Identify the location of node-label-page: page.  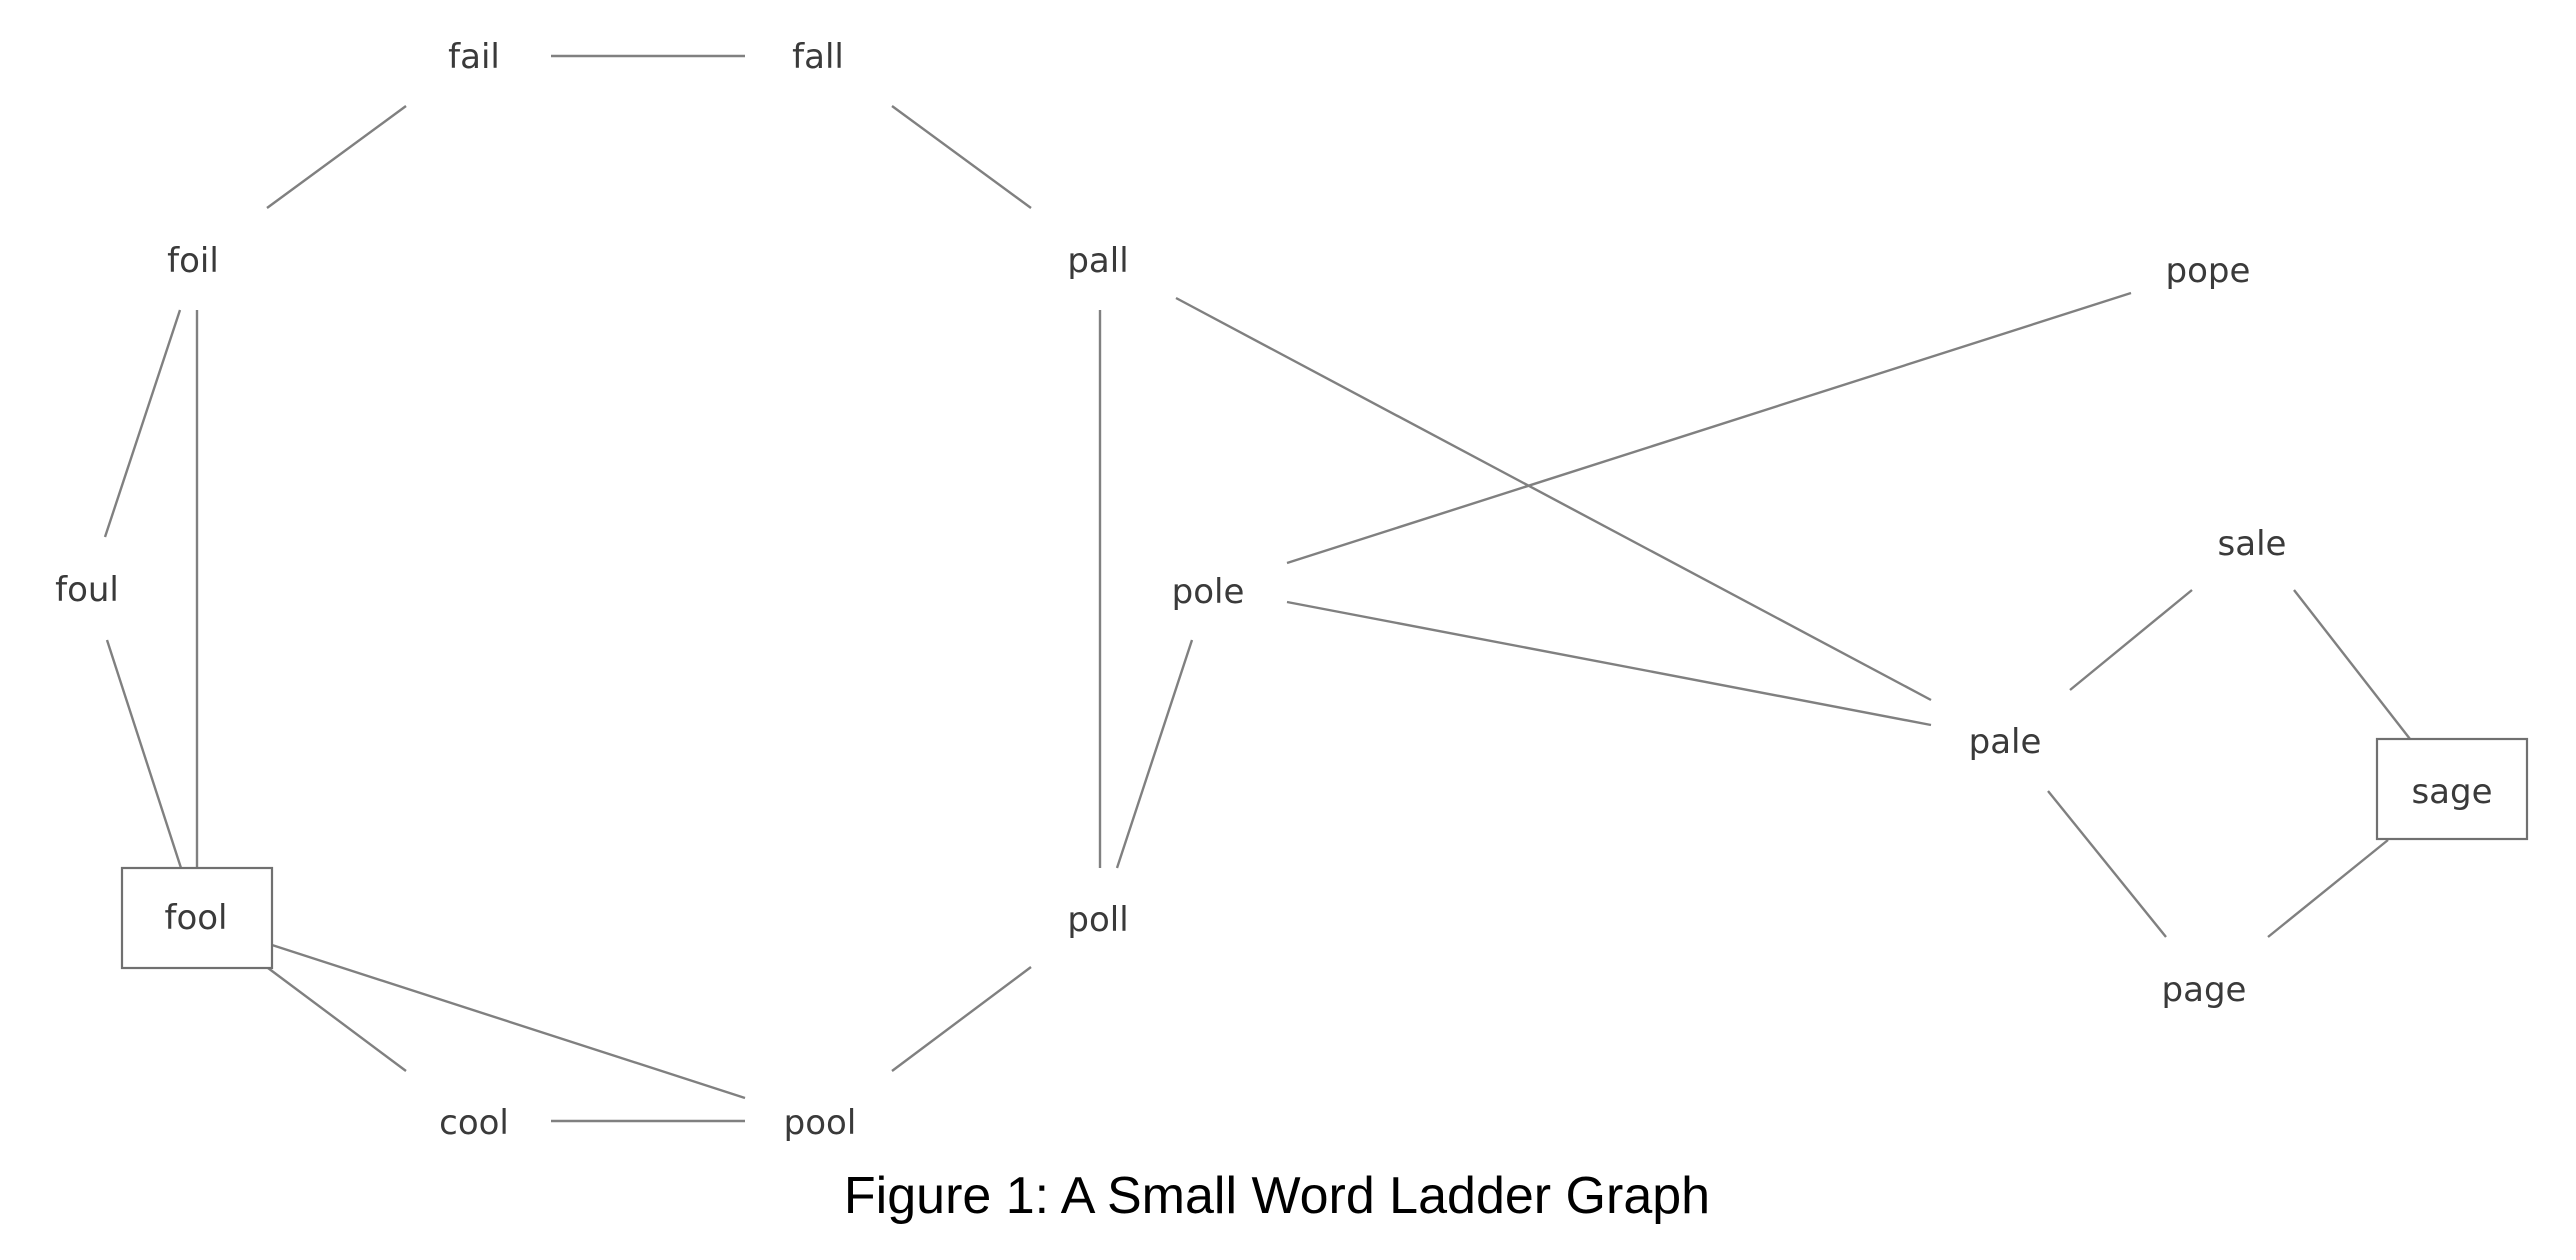
(2204, 990).